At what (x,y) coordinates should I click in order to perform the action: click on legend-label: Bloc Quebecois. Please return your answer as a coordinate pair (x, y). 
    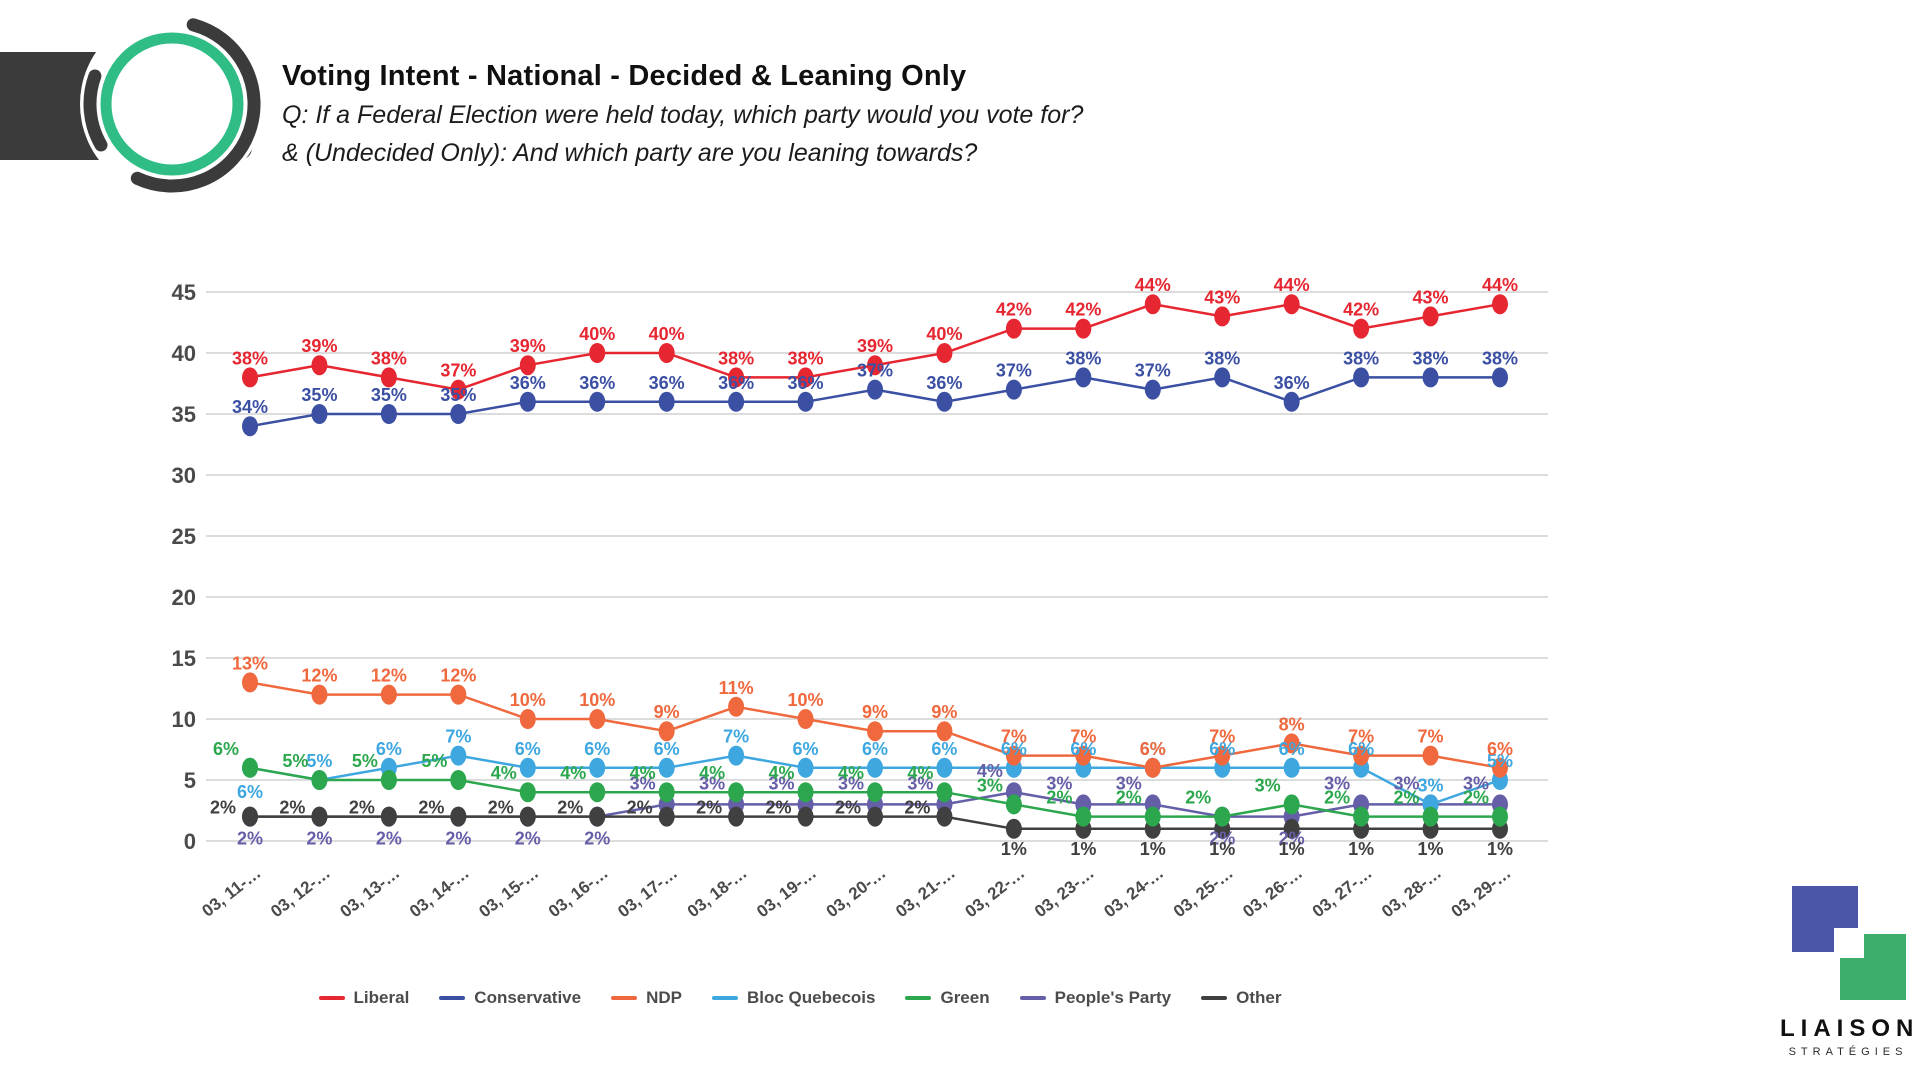
    Looking at the image, I should click on (811, 997).